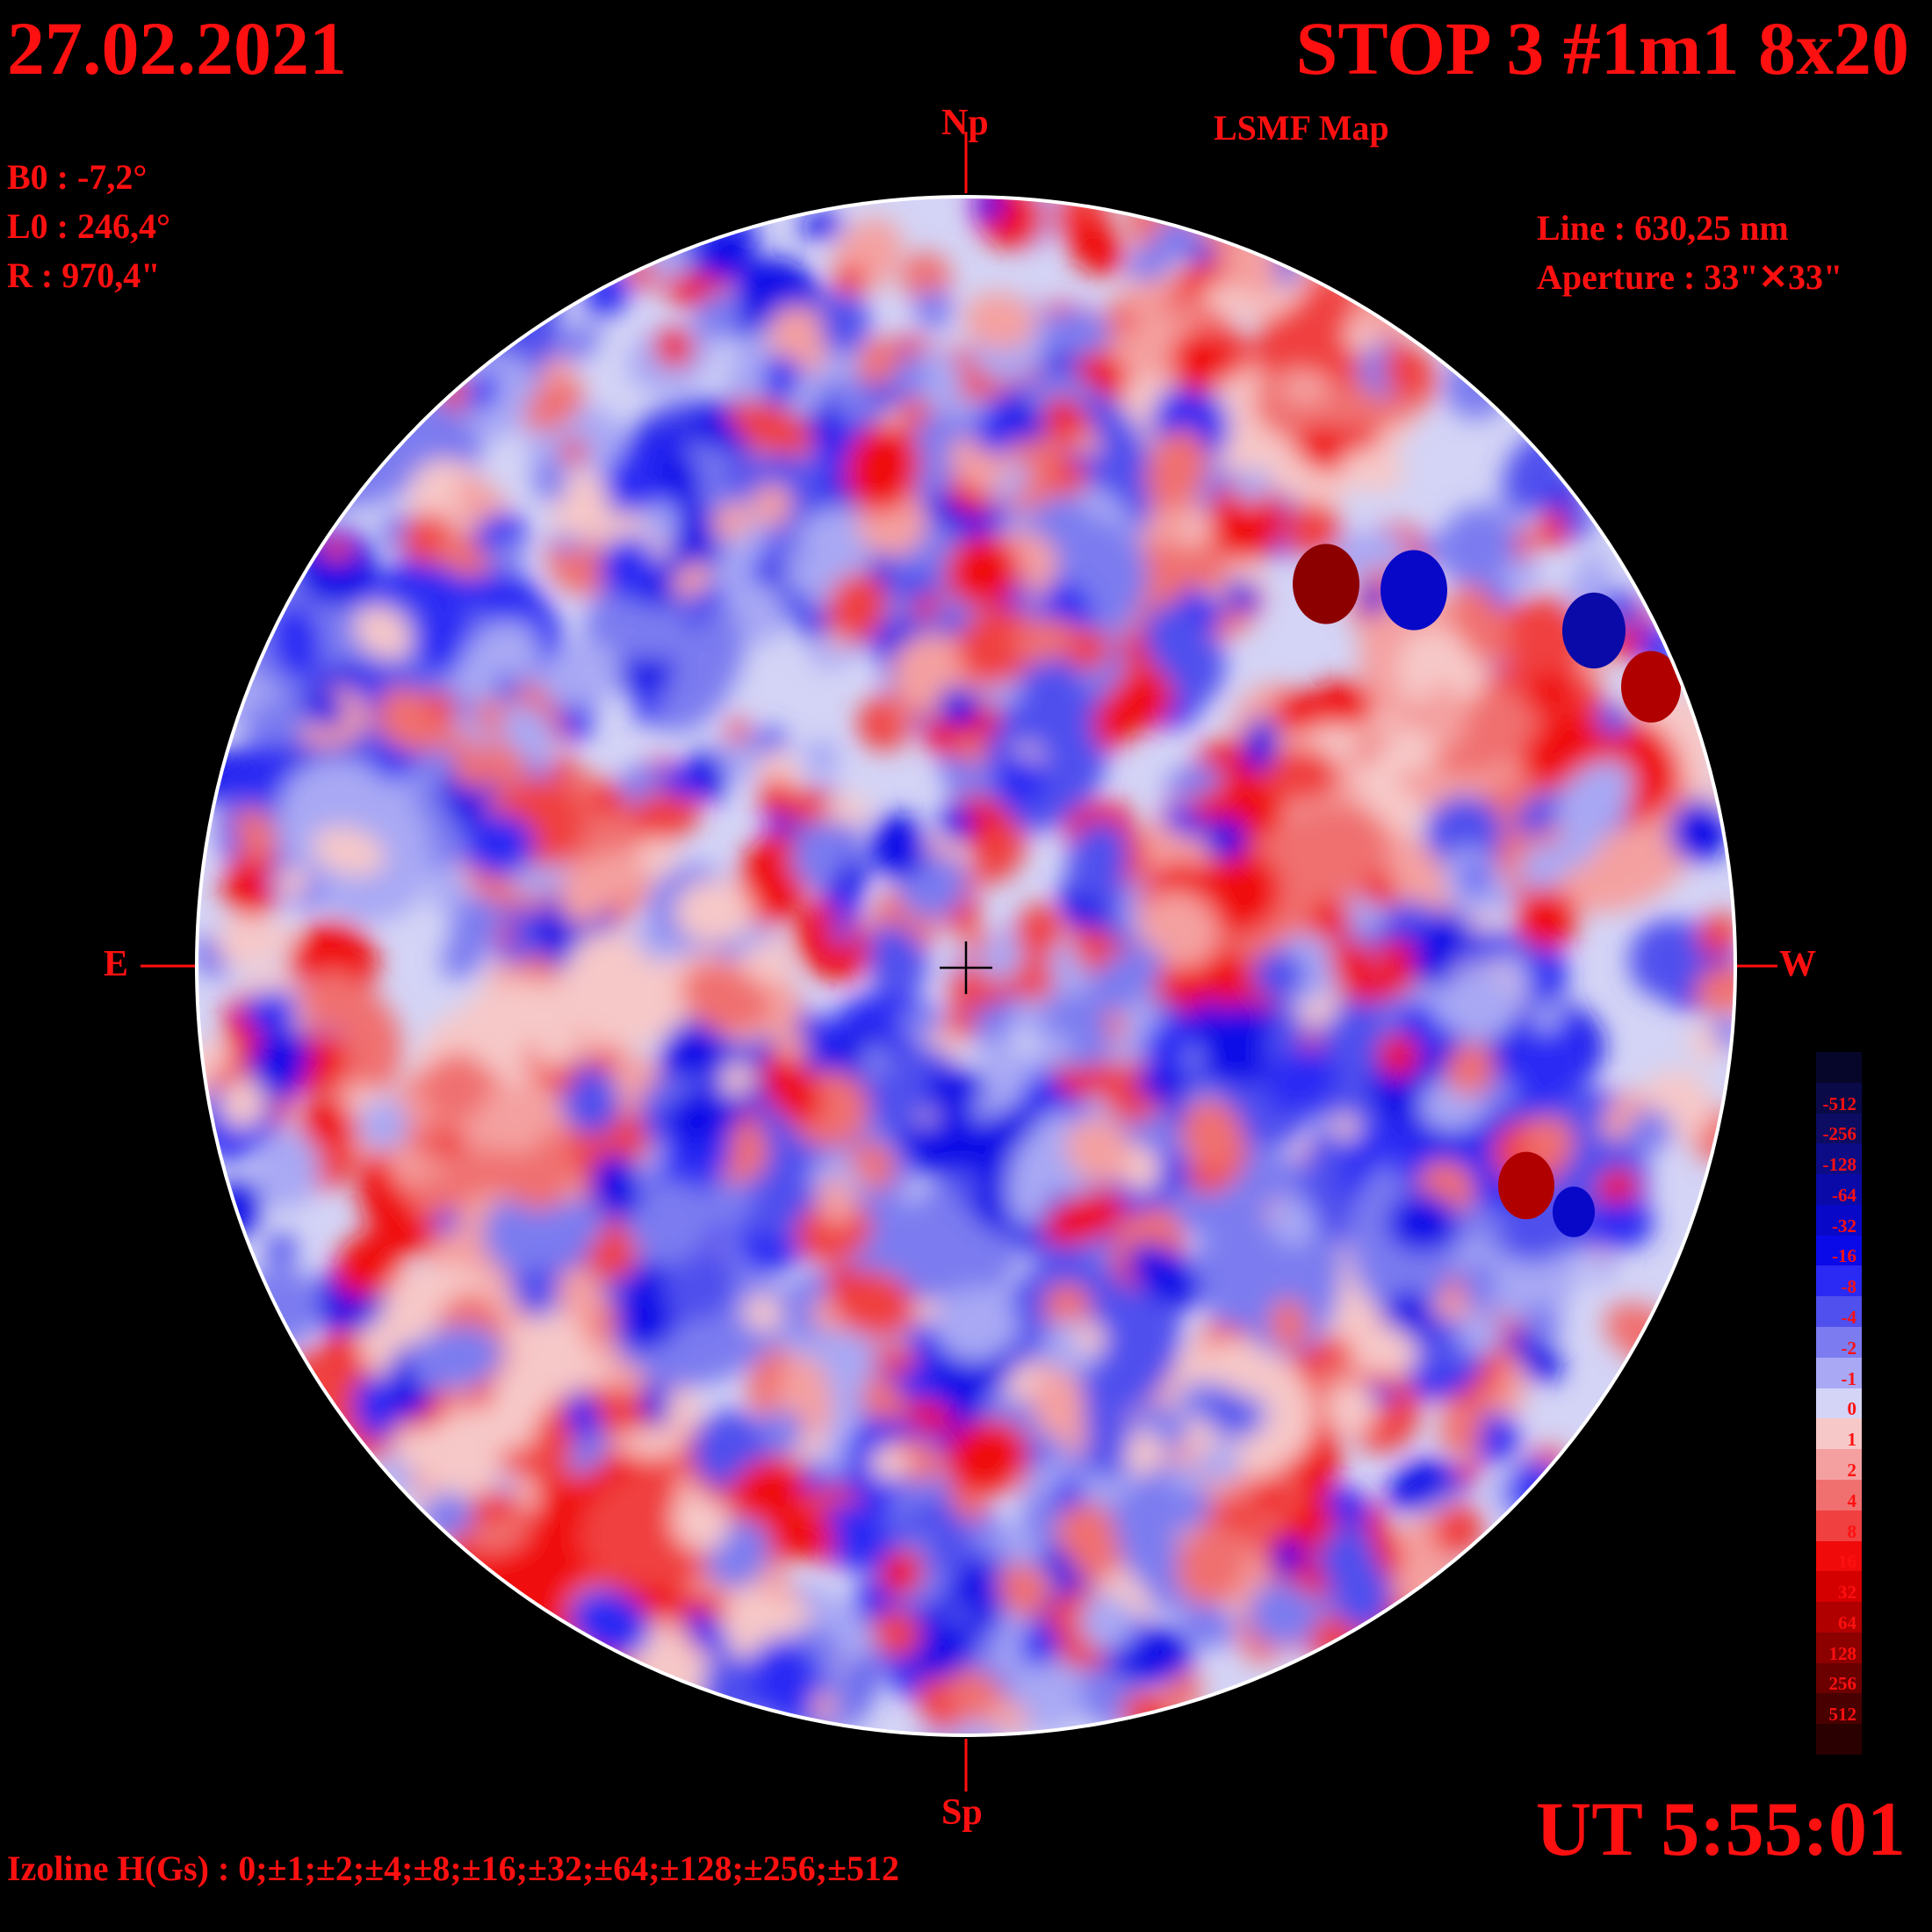 Image resolution: width=1932 pixels, height=1932 pixels. I want to click on color-scale-segment: -8, so click(1839, 1281).